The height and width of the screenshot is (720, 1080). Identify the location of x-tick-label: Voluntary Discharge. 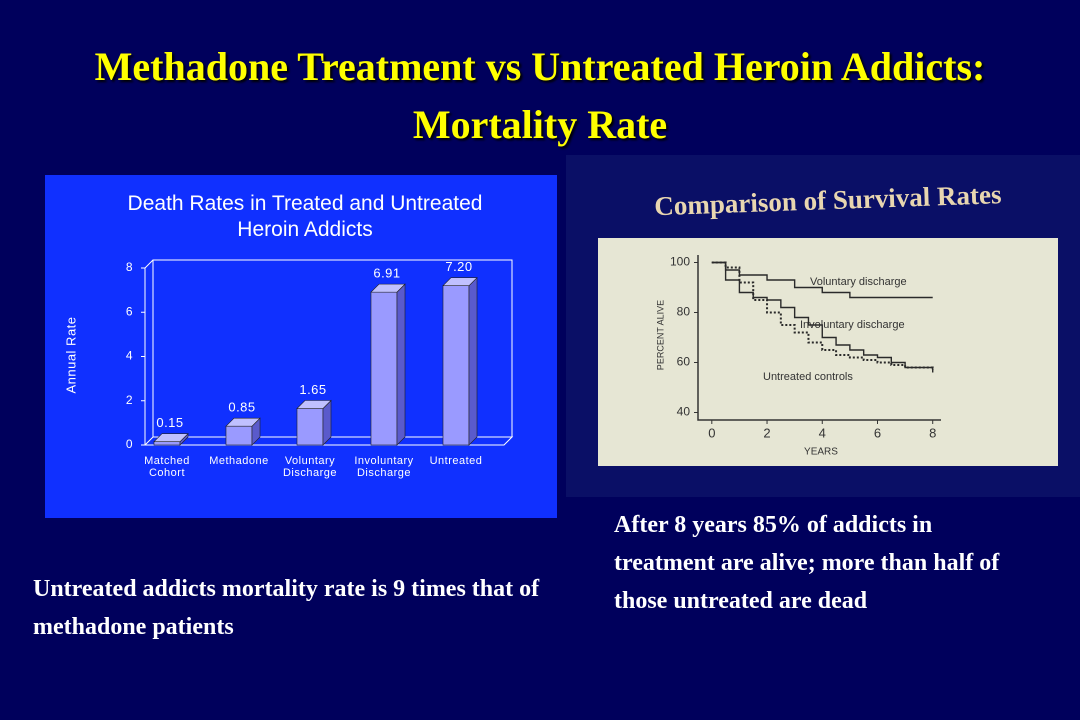
(310, 467).